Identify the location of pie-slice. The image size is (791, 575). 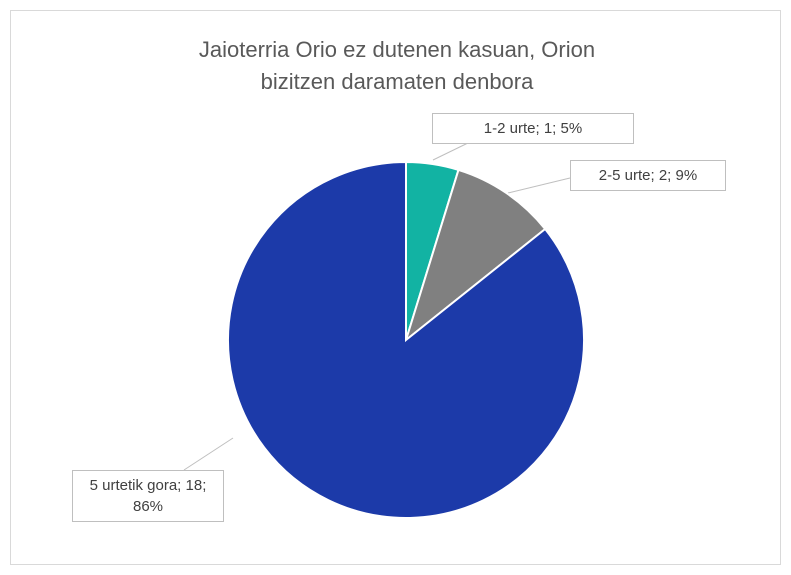
(475, 255).